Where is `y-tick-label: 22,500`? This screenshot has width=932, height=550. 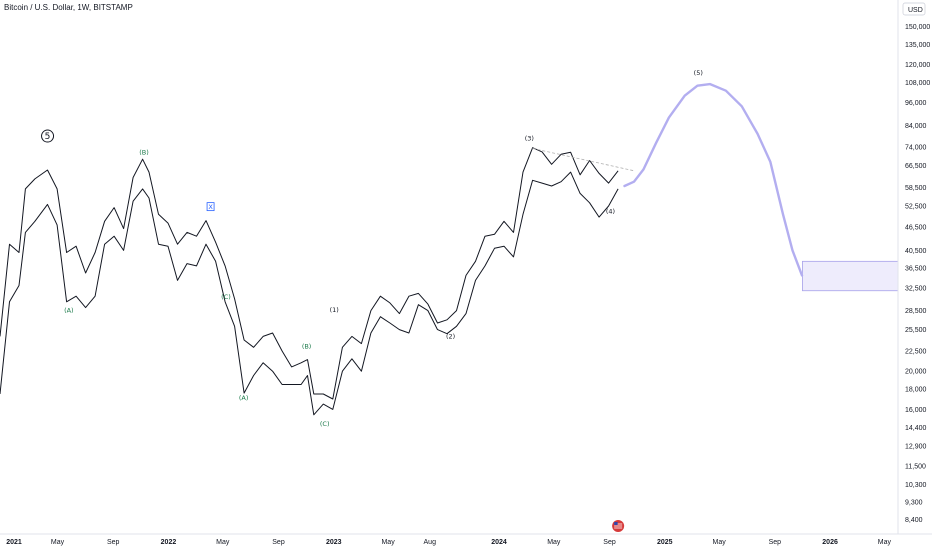
y-tick-label: 22,500 is located at coordinates (916, 352).